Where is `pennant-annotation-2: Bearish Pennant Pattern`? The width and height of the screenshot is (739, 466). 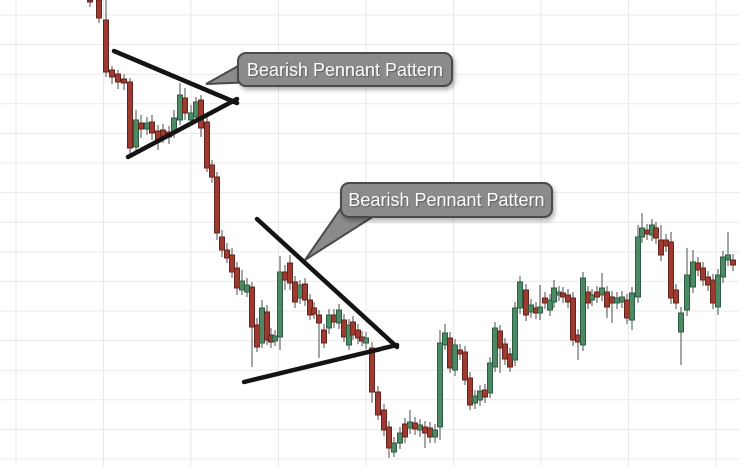 pennant-annotation-2: Bearish Pennant Pattern is located at coordinates (446, 200).